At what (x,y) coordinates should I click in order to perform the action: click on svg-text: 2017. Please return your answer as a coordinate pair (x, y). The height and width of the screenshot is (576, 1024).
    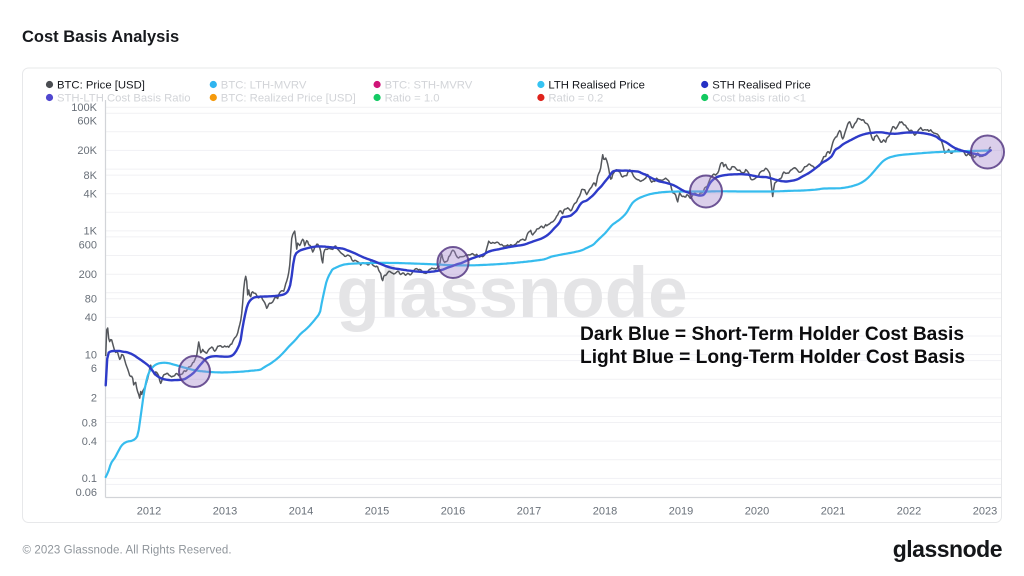
    Looking at the image, I should click on (529, 512).